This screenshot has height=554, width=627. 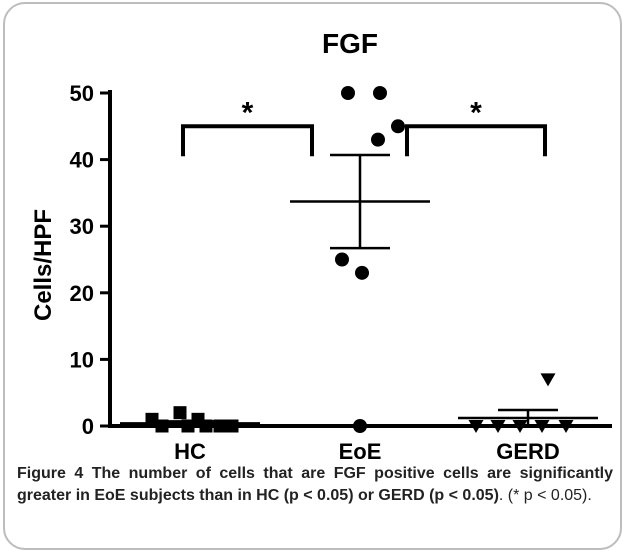 I want to click on data-point-gerd, so click(x=548, y=379).